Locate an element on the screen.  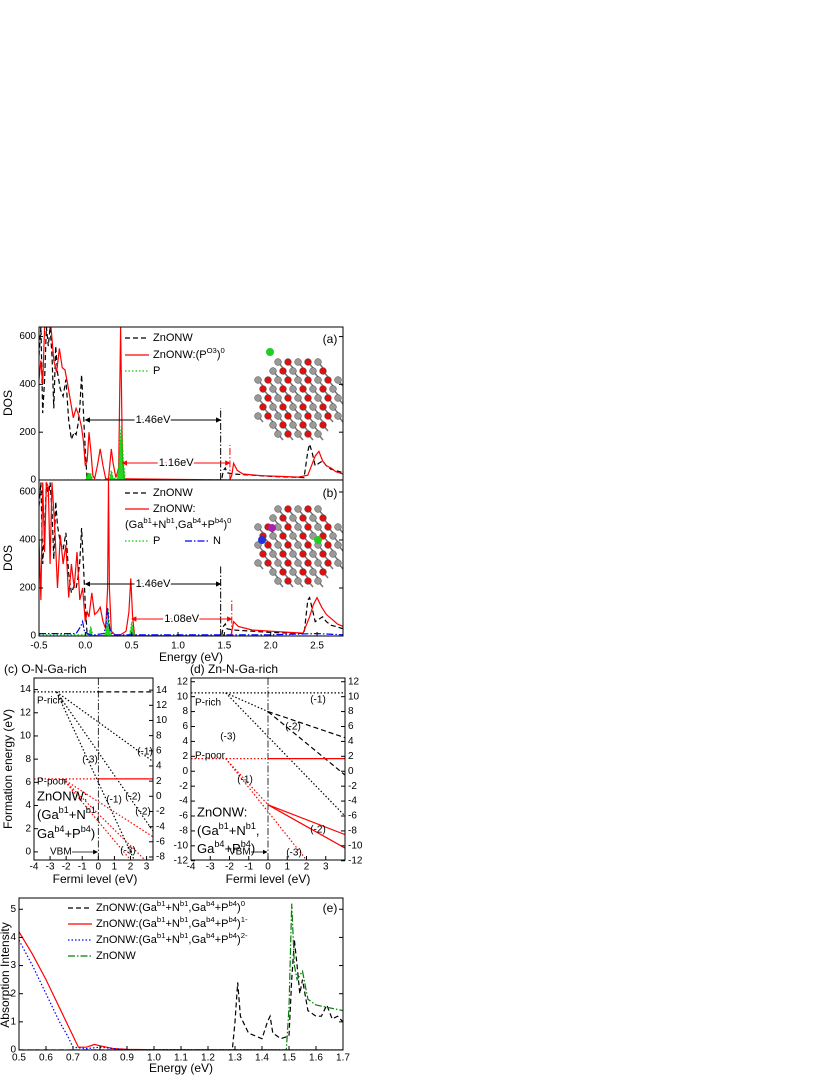
y2-tick-label: 6 is located at coordinates (159, 750).